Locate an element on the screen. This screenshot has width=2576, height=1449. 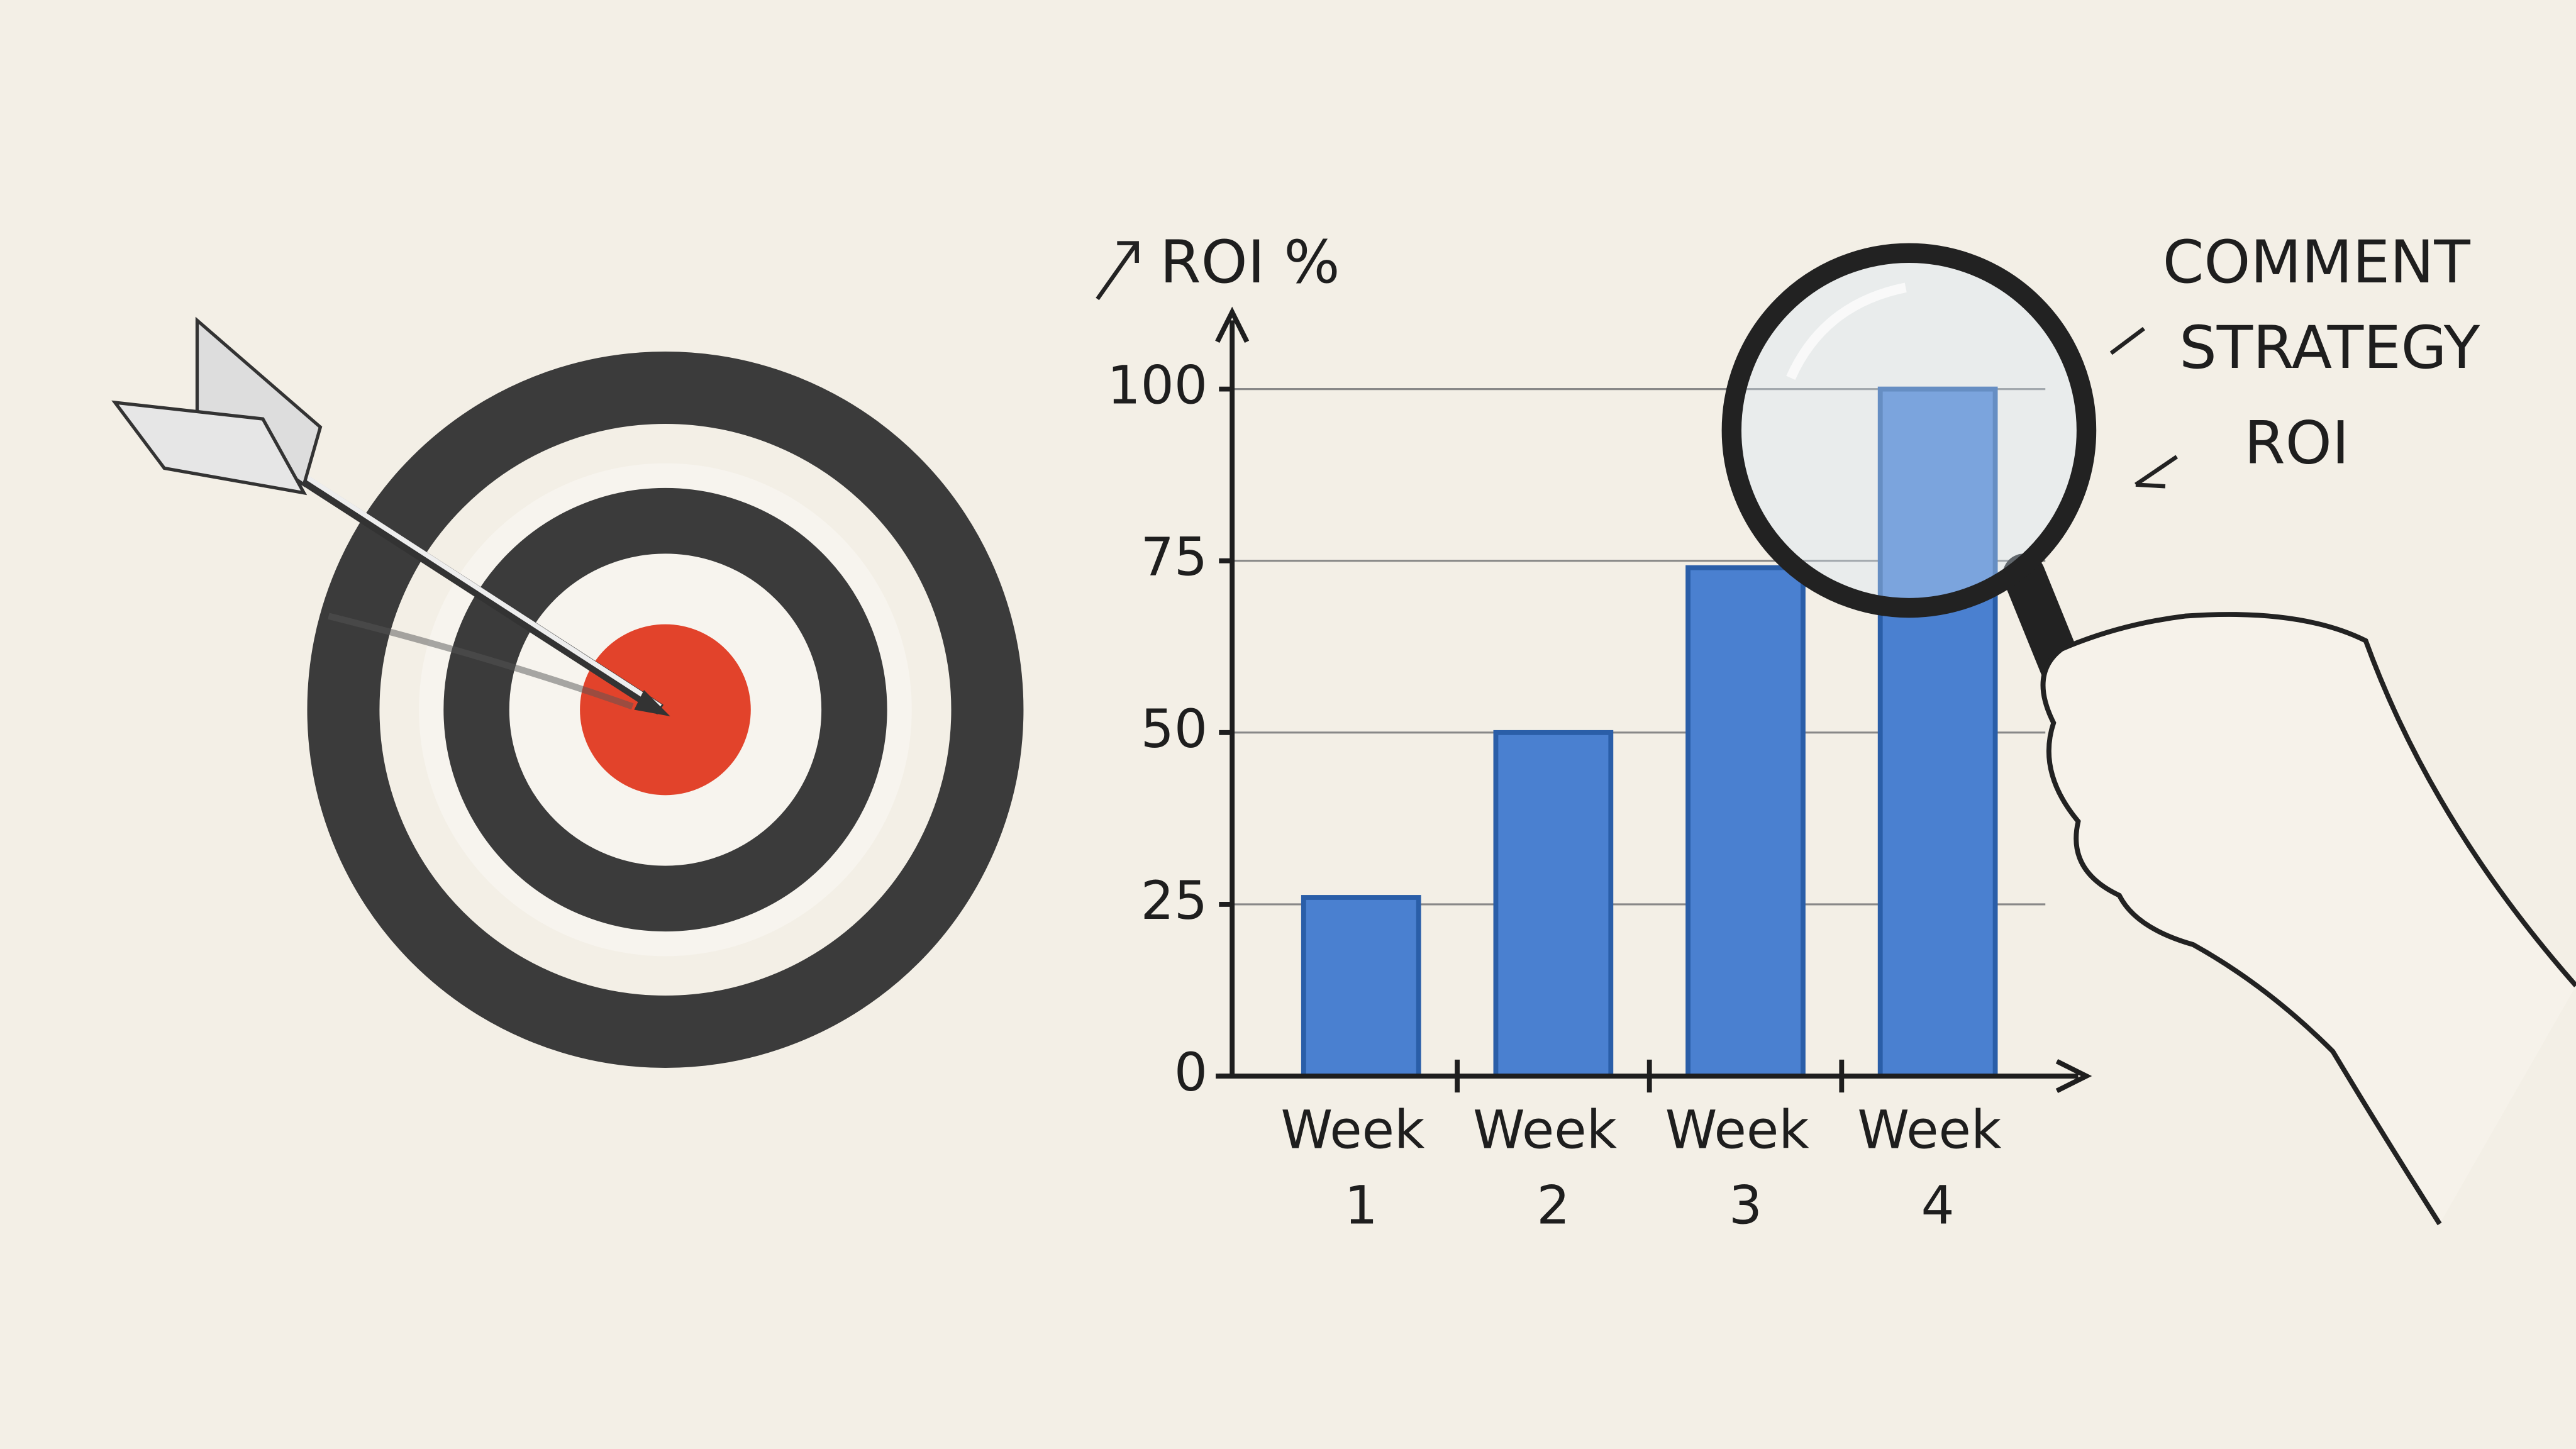
y-tick-label: 0 is located at coordinates (1191, 1072).